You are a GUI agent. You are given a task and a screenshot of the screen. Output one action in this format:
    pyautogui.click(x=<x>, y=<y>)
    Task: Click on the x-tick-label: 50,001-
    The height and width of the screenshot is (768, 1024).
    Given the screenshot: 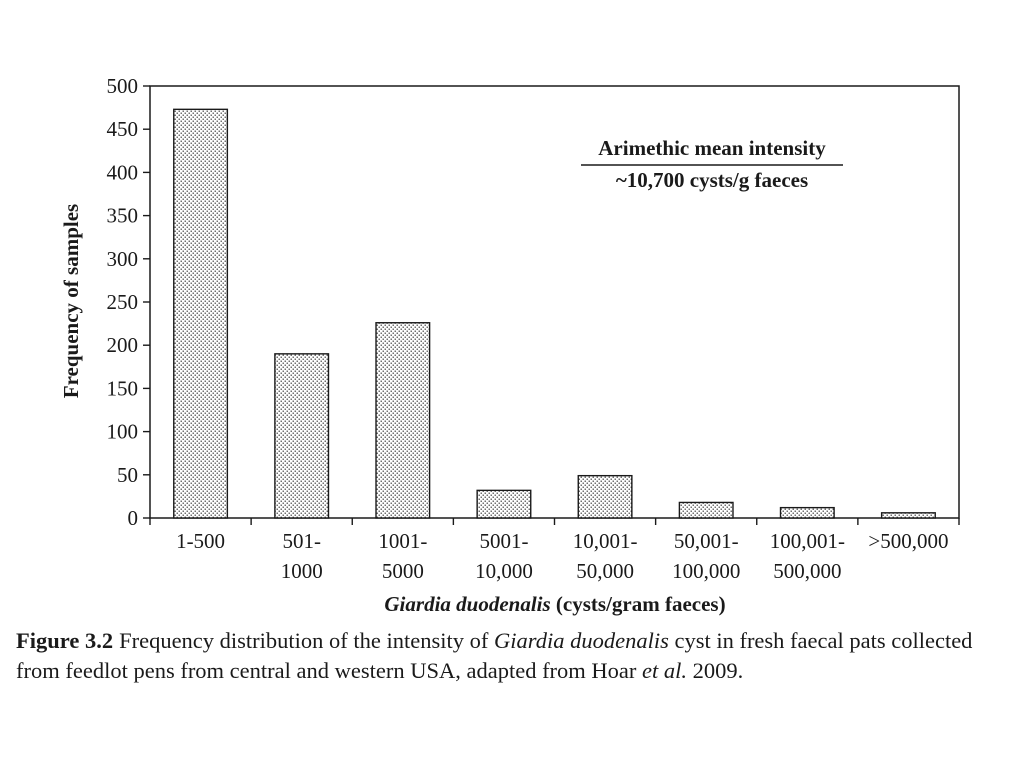 What is the action you would take?
    pyautogui.click(x=706, y=541)
    